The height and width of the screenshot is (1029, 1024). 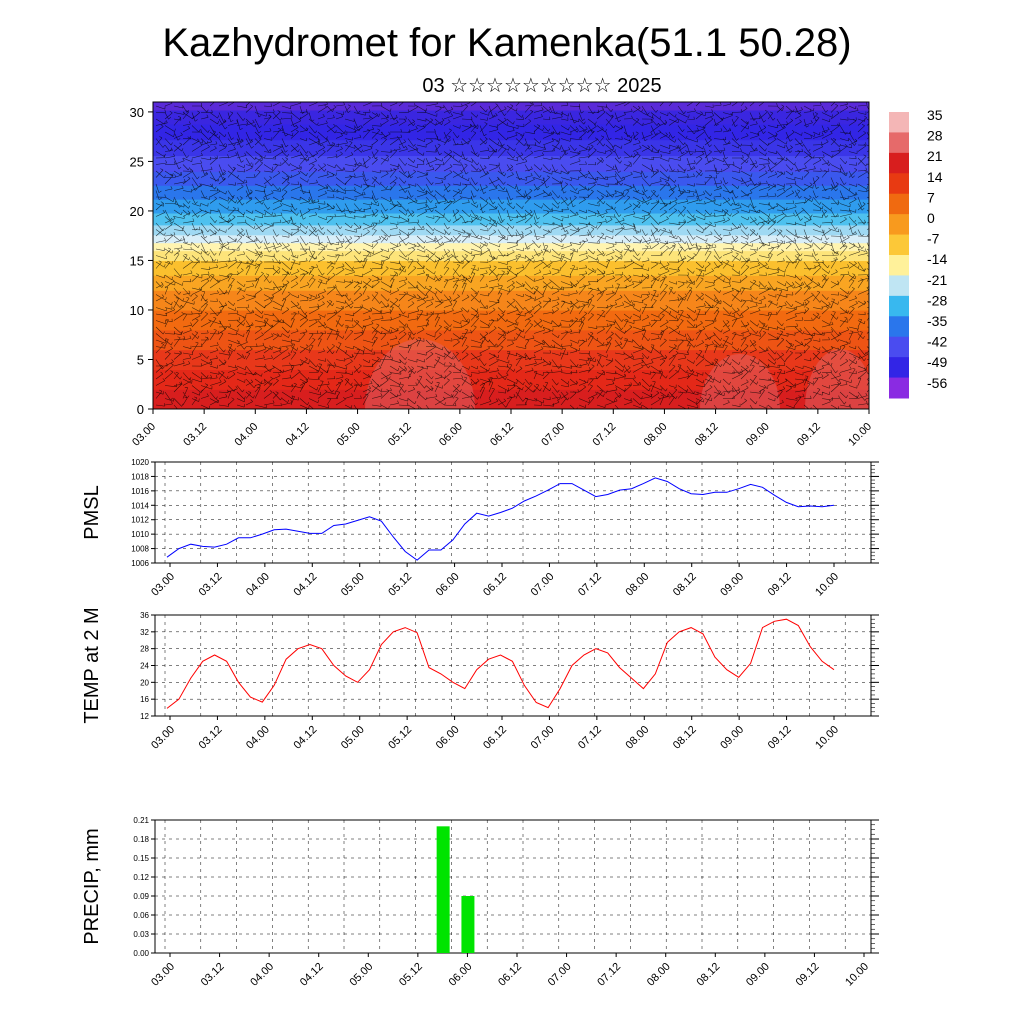 What do you see at coordinates (141, 261) in the screenshot?
I see `heatmap-y-axis: 0 5 10 15 20 25 30` at bounding box center [141, 261].